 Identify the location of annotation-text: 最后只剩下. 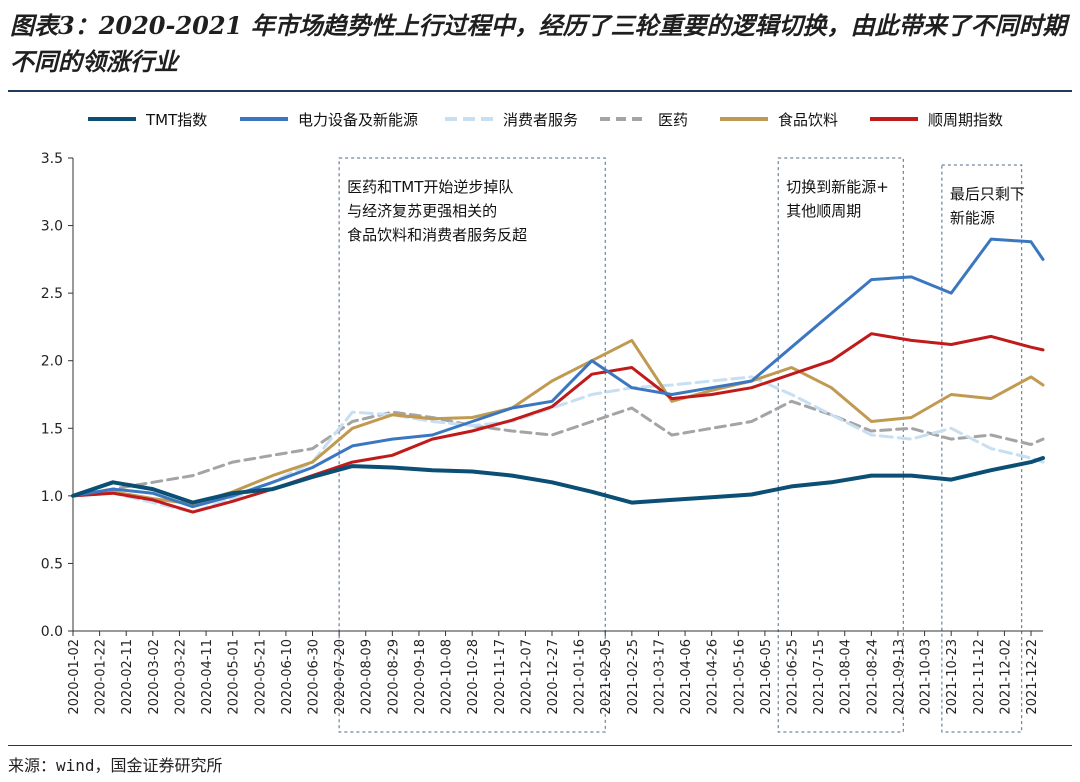
(987, 194).